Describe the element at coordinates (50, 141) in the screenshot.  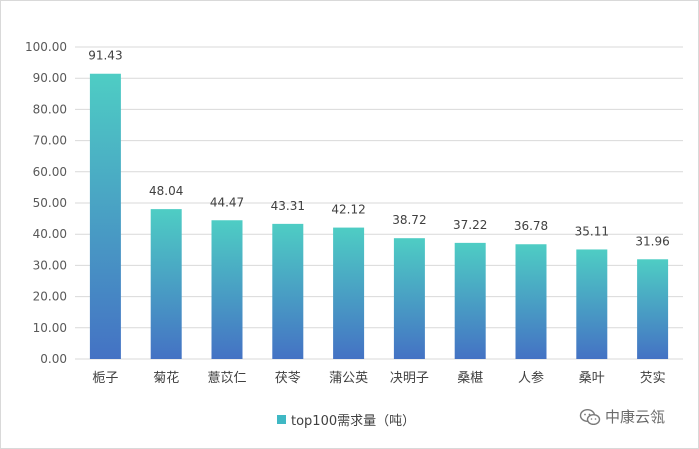
I see `y-tick-label: 70.00` at that location.